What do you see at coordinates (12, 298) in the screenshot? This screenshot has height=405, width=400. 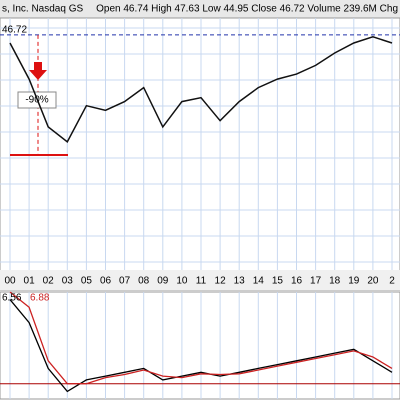 I see `legend-value: 6.56` at bounding box center [12, 298].